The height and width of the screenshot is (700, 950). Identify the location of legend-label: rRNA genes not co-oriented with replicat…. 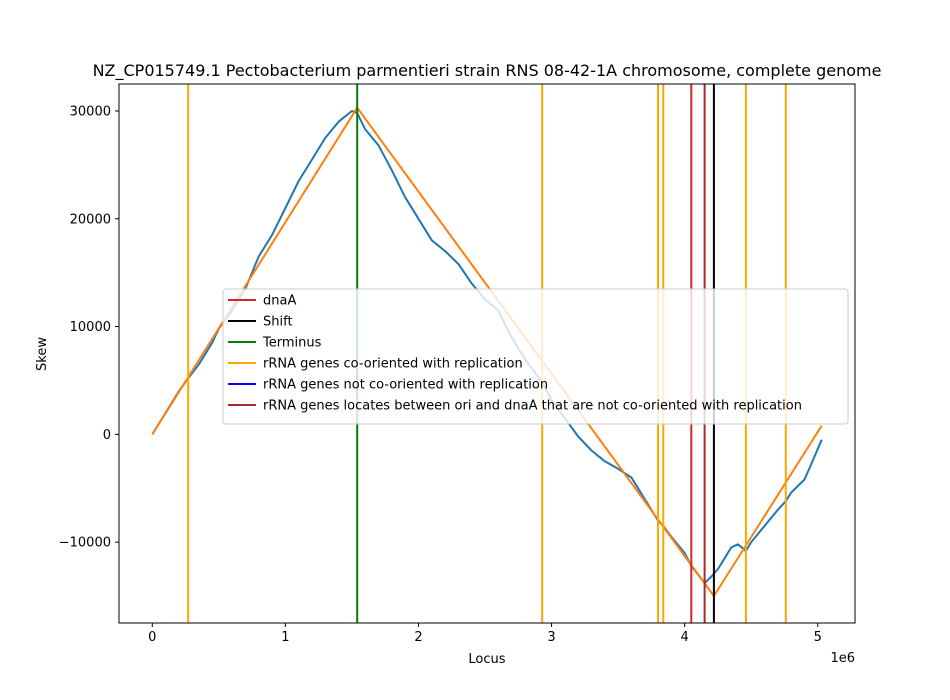
(405, 385).